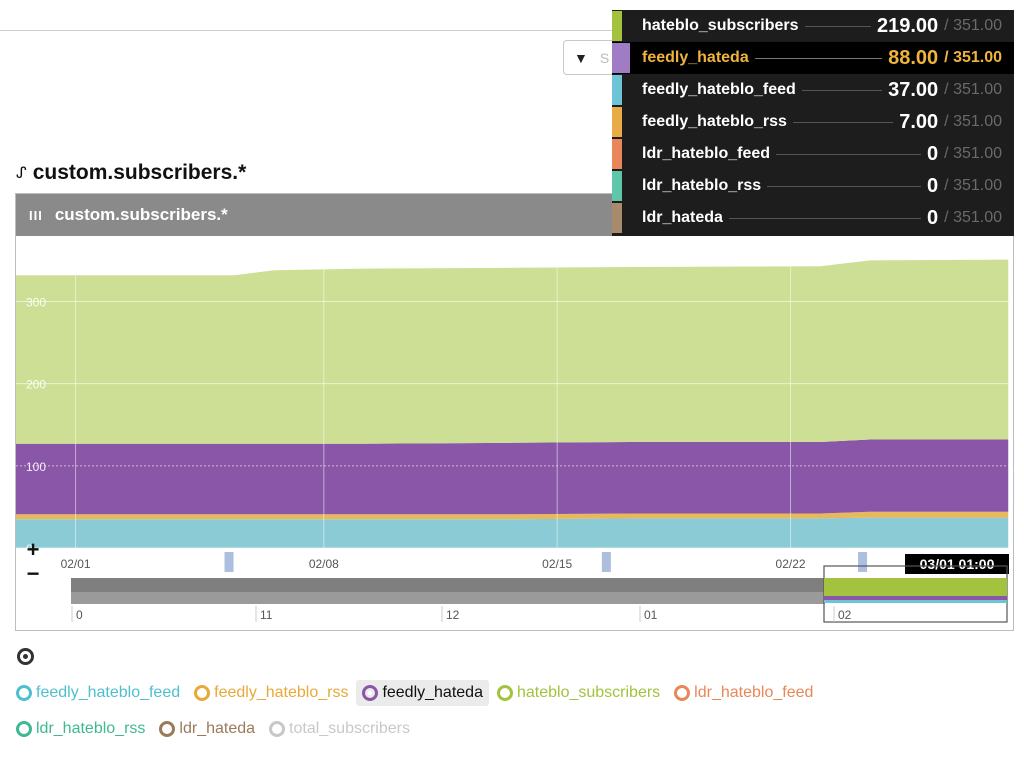 The width and height of the screenshot is (1024, 760). Describe the element at coordinates (306, 30) in the screenshot. I see `top-divider` at that location.